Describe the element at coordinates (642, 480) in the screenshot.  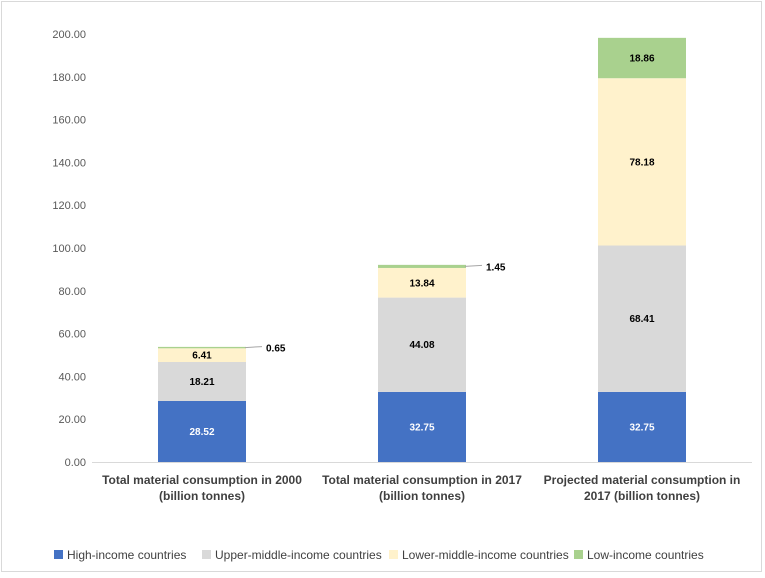
I see `category-label: Projected material consumption in` at that location.